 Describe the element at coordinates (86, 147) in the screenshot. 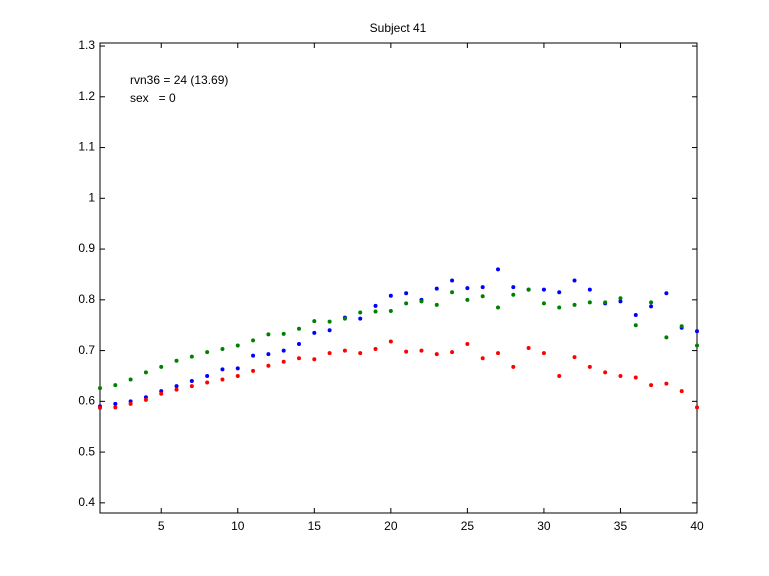

I see `y-tick-label: 1.1` at that location.